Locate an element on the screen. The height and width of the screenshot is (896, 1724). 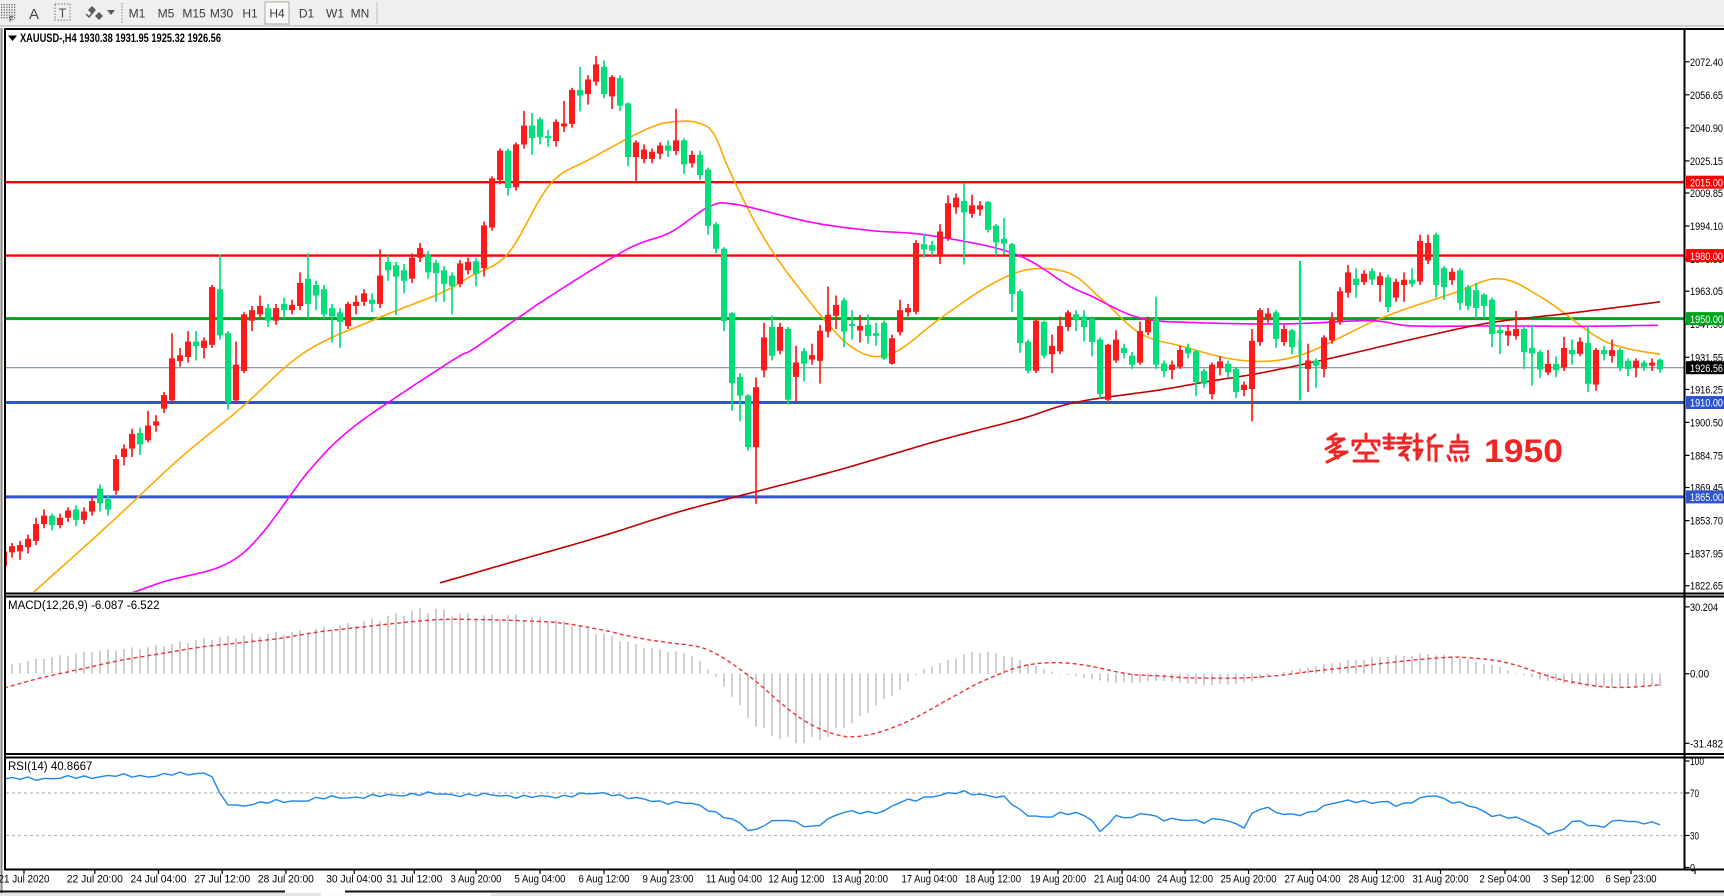
svg-text: 1837.95 is located at coordinates (1706, 555).